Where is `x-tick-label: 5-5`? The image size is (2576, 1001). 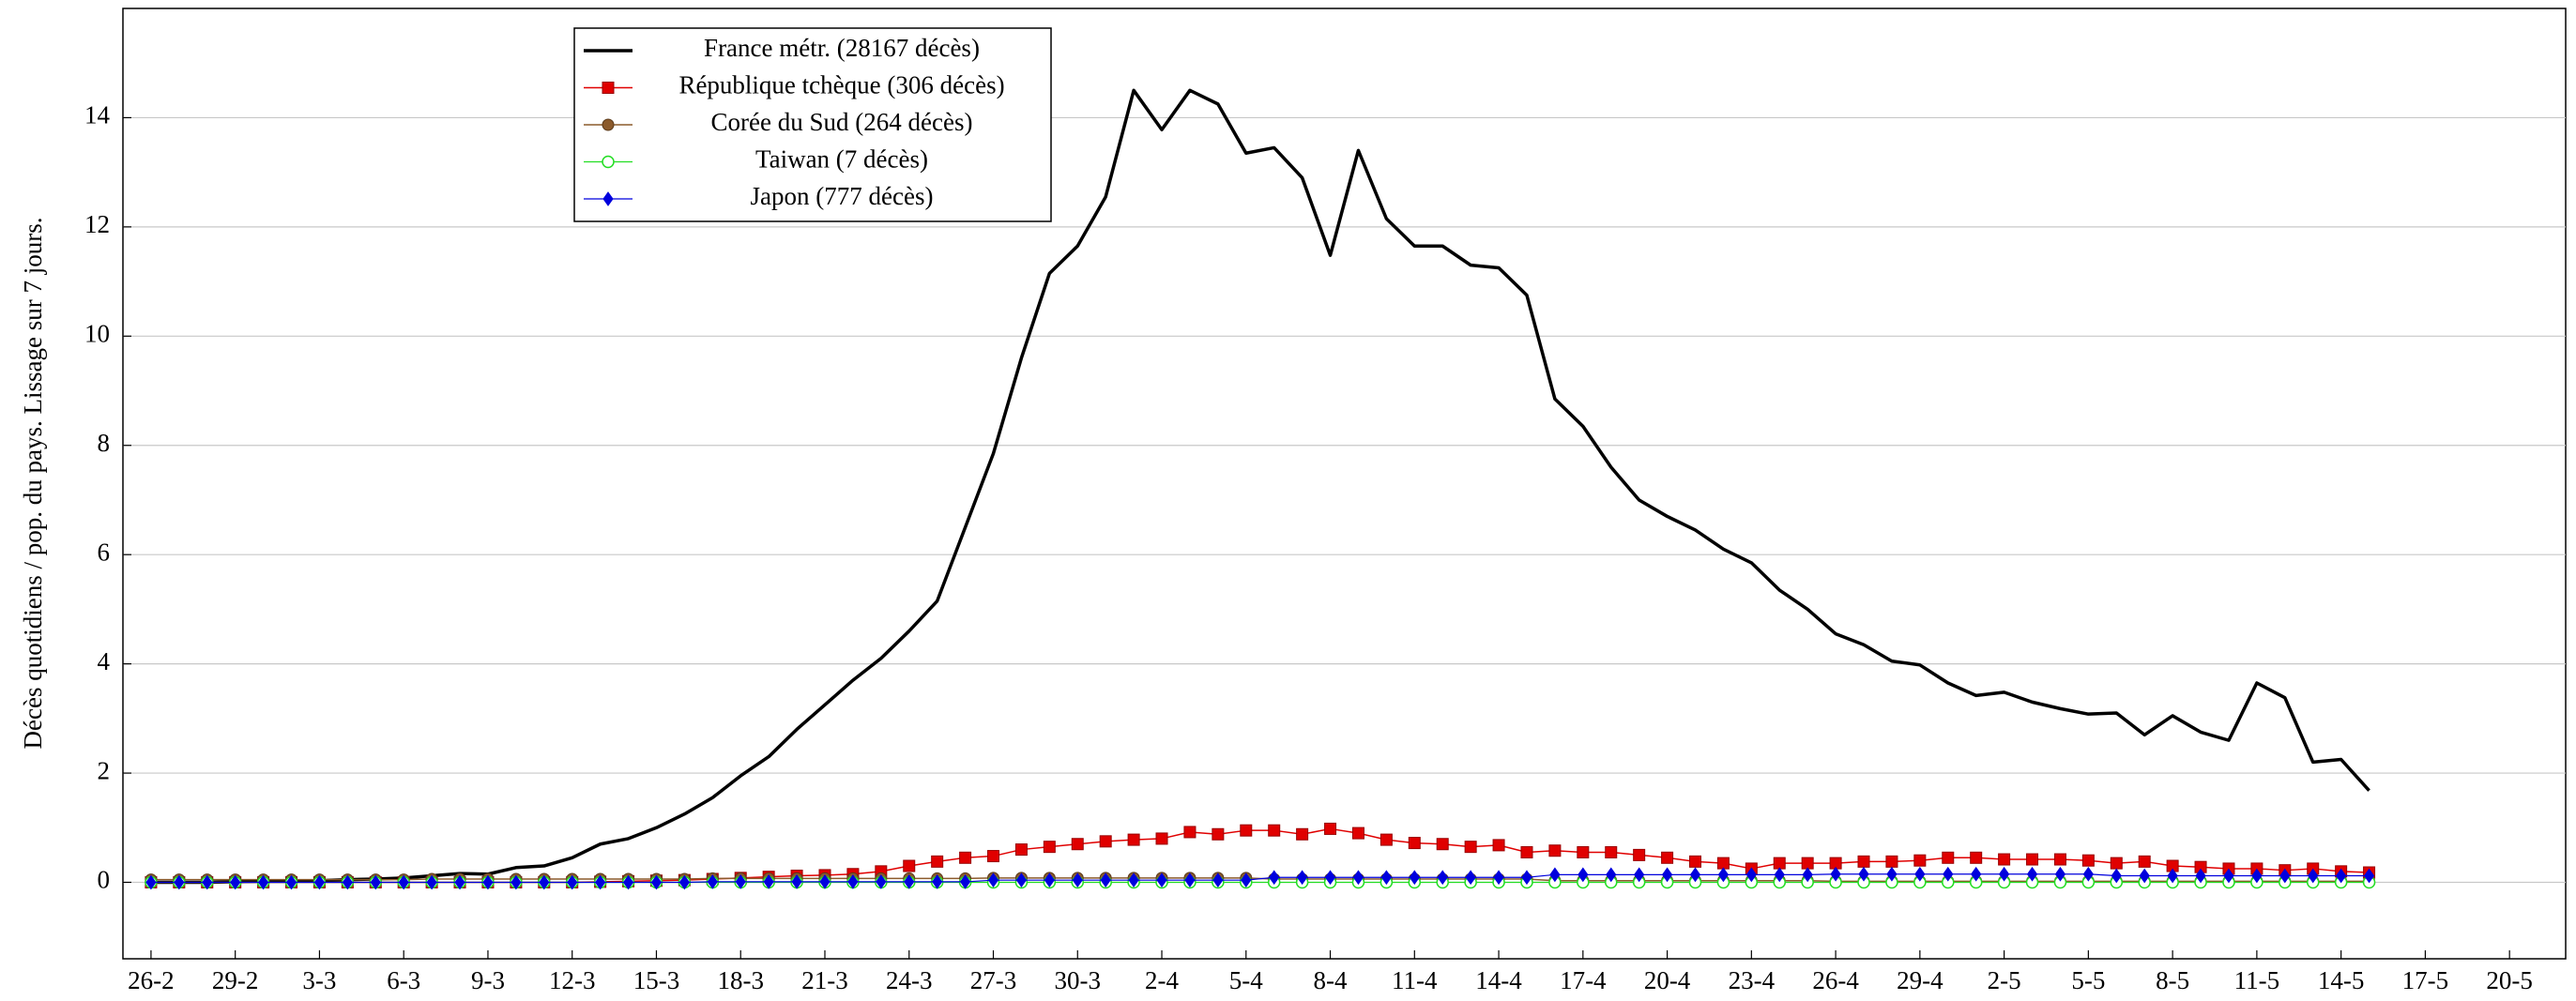 x-tick-label: 5-5 is located at coordinates (2088, 980).